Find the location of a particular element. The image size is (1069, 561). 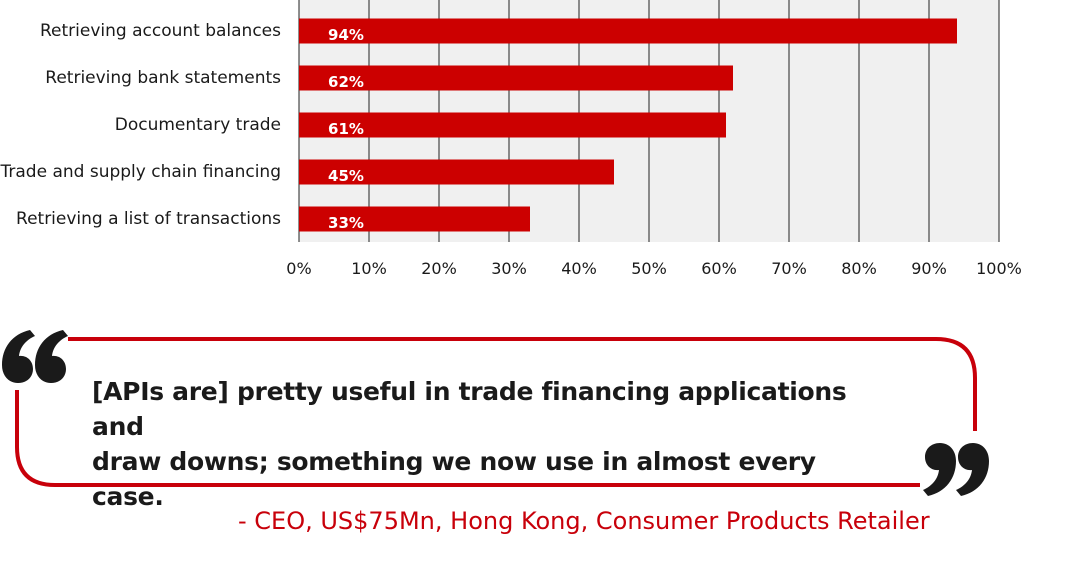

x-tick-label: 30% is located at coordinates (509, 268).